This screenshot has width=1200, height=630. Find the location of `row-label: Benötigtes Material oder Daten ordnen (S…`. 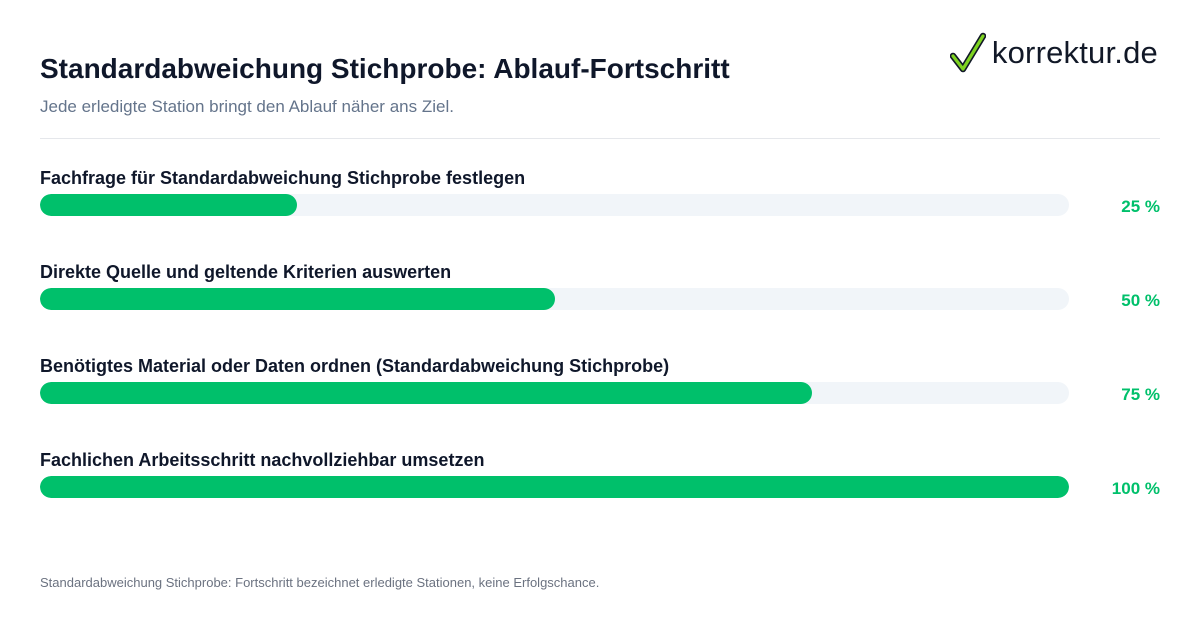

row-label: Benötigtes Material oder Daten ordnen (S… is located at coordinates (355, 366).